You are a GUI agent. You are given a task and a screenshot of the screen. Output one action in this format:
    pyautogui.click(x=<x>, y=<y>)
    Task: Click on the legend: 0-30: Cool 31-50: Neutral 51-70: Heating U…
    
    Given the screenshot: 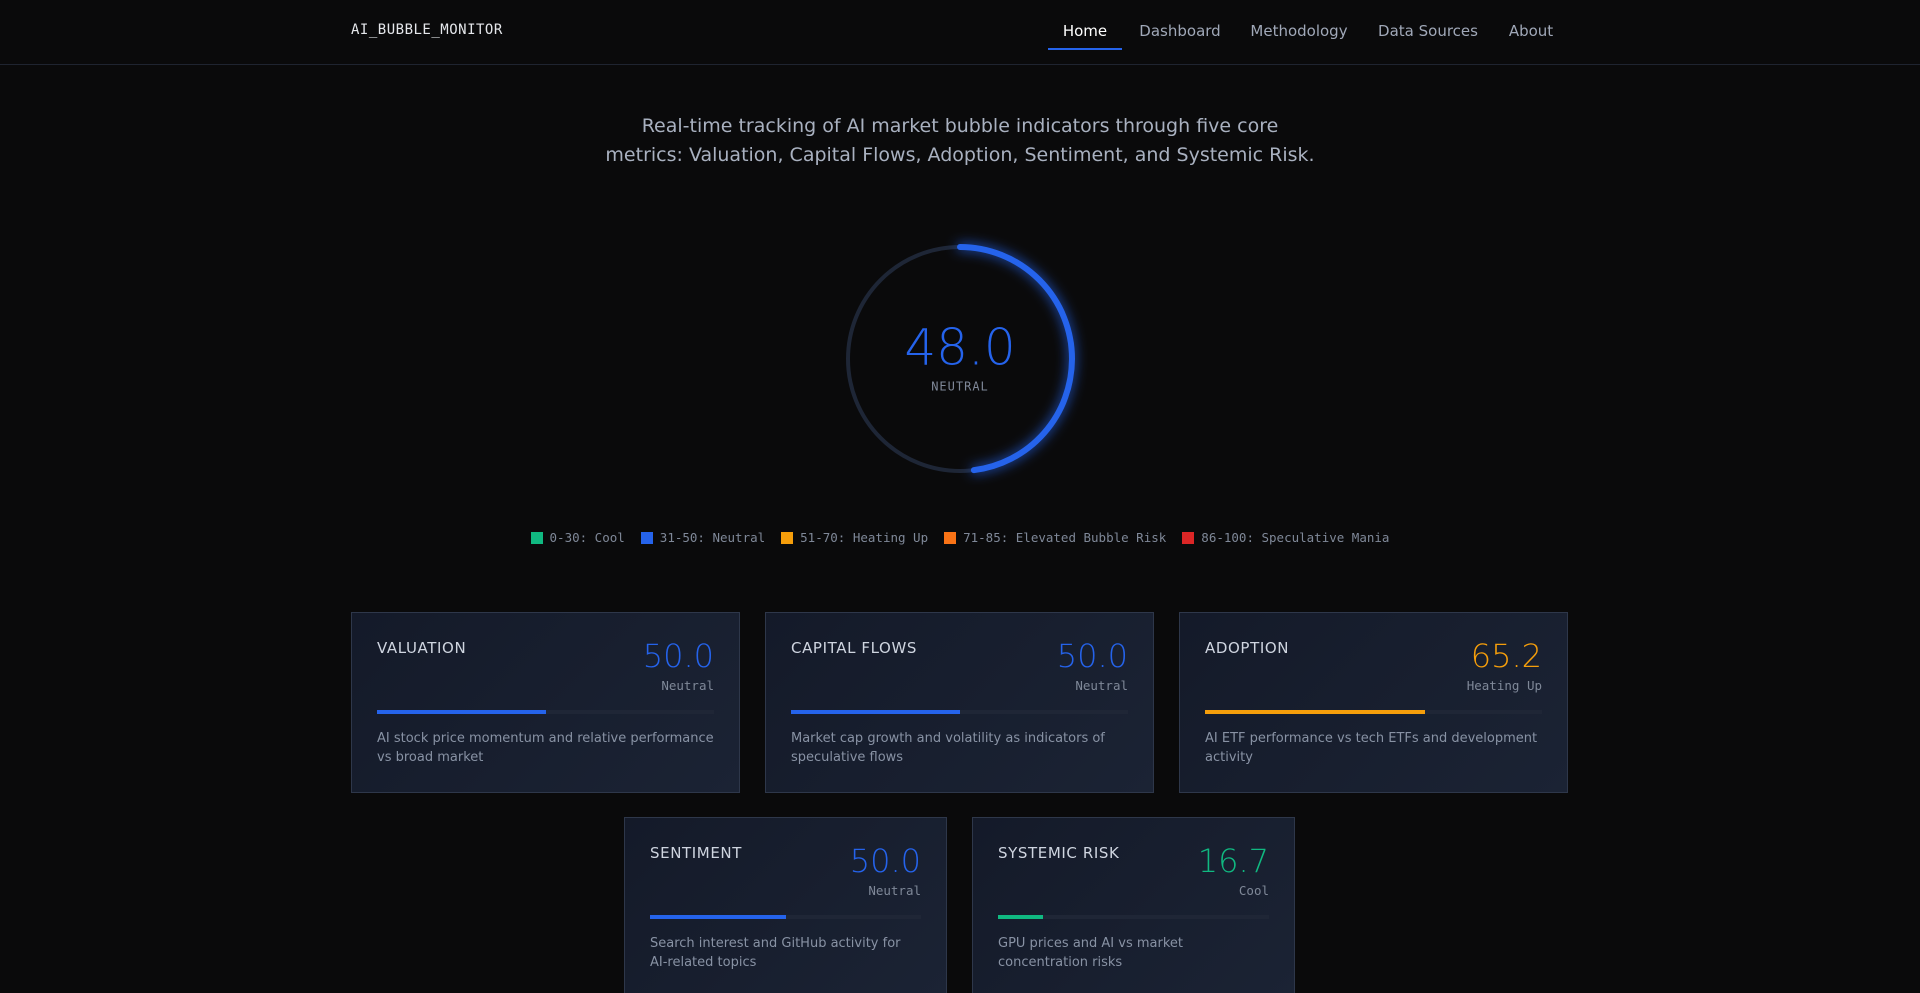 What is the action you would take?
    pyautogui.click(x=960, y=537)
    